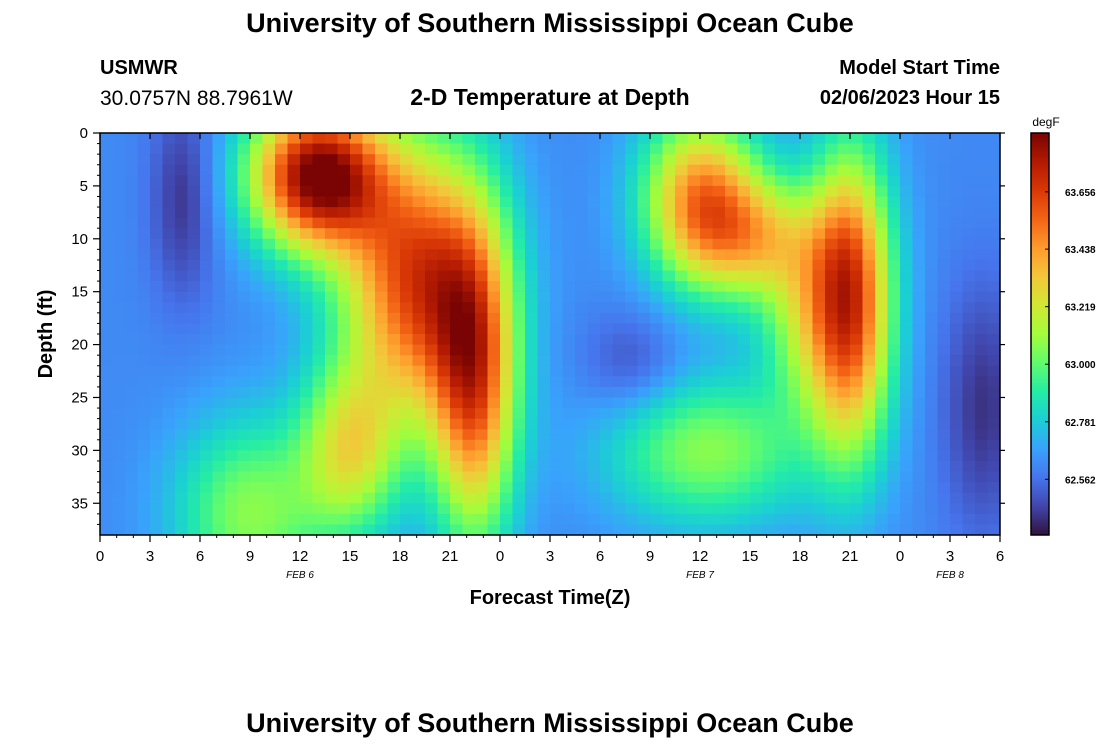  I want to click on model-start-label: Model Start Time, so click(919, 68).